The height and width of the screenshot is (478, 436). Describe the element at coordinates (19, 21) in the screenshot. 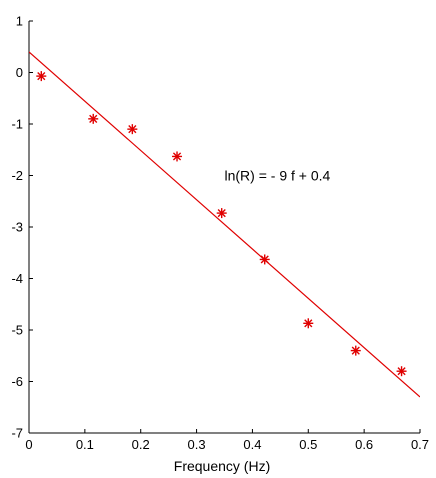

I see `y-tick-label: 1` at that location.